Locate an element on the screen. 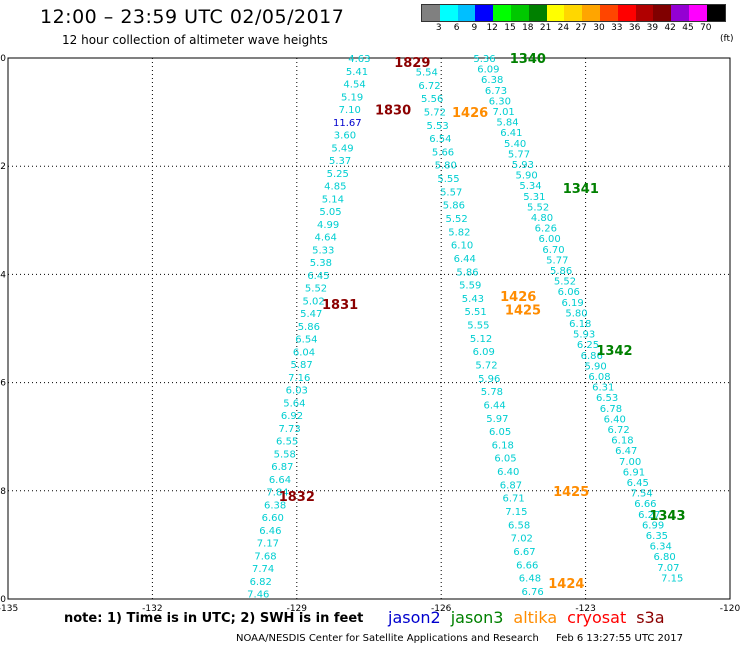 The height and width of the screenshot is (650, 740). swh-value: 5.56 is located at coordinates (432, 99).